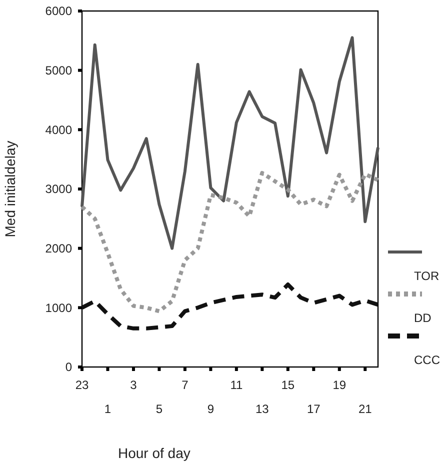  I want to click on x-tick-label: 9, so click(210, 409).